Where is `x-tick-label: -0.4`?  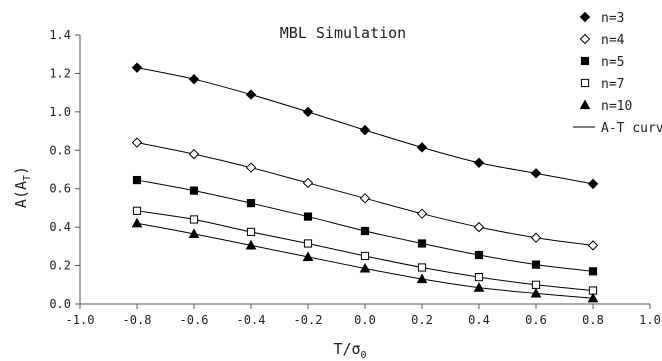 x-tick-label: -0.4 is located at coordinates (251, 320).